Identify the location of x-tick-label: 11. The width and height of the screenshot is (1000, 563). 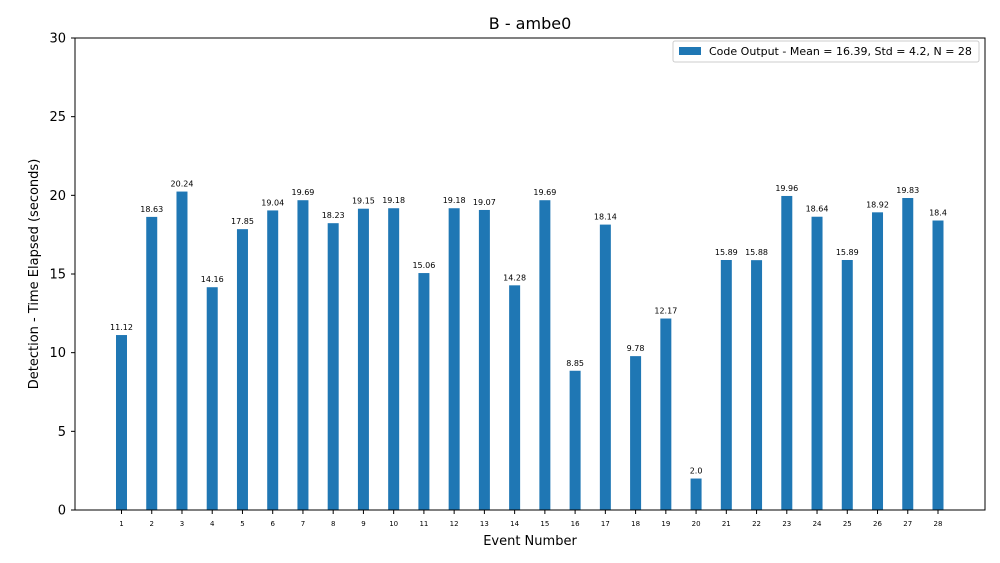
(423, 524).